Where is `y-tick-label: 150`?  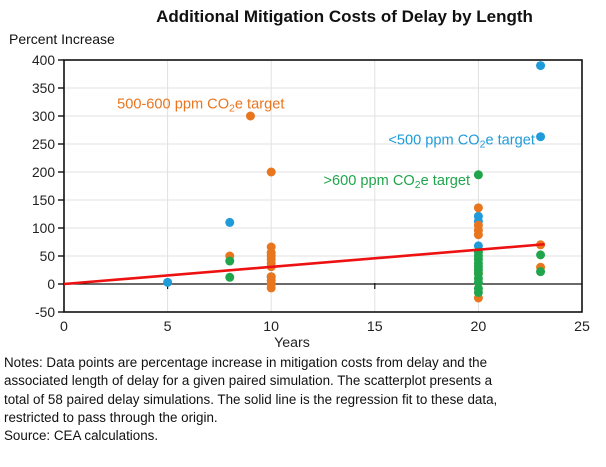
y-tick-label: 150 is located at coordinates (43, 200).